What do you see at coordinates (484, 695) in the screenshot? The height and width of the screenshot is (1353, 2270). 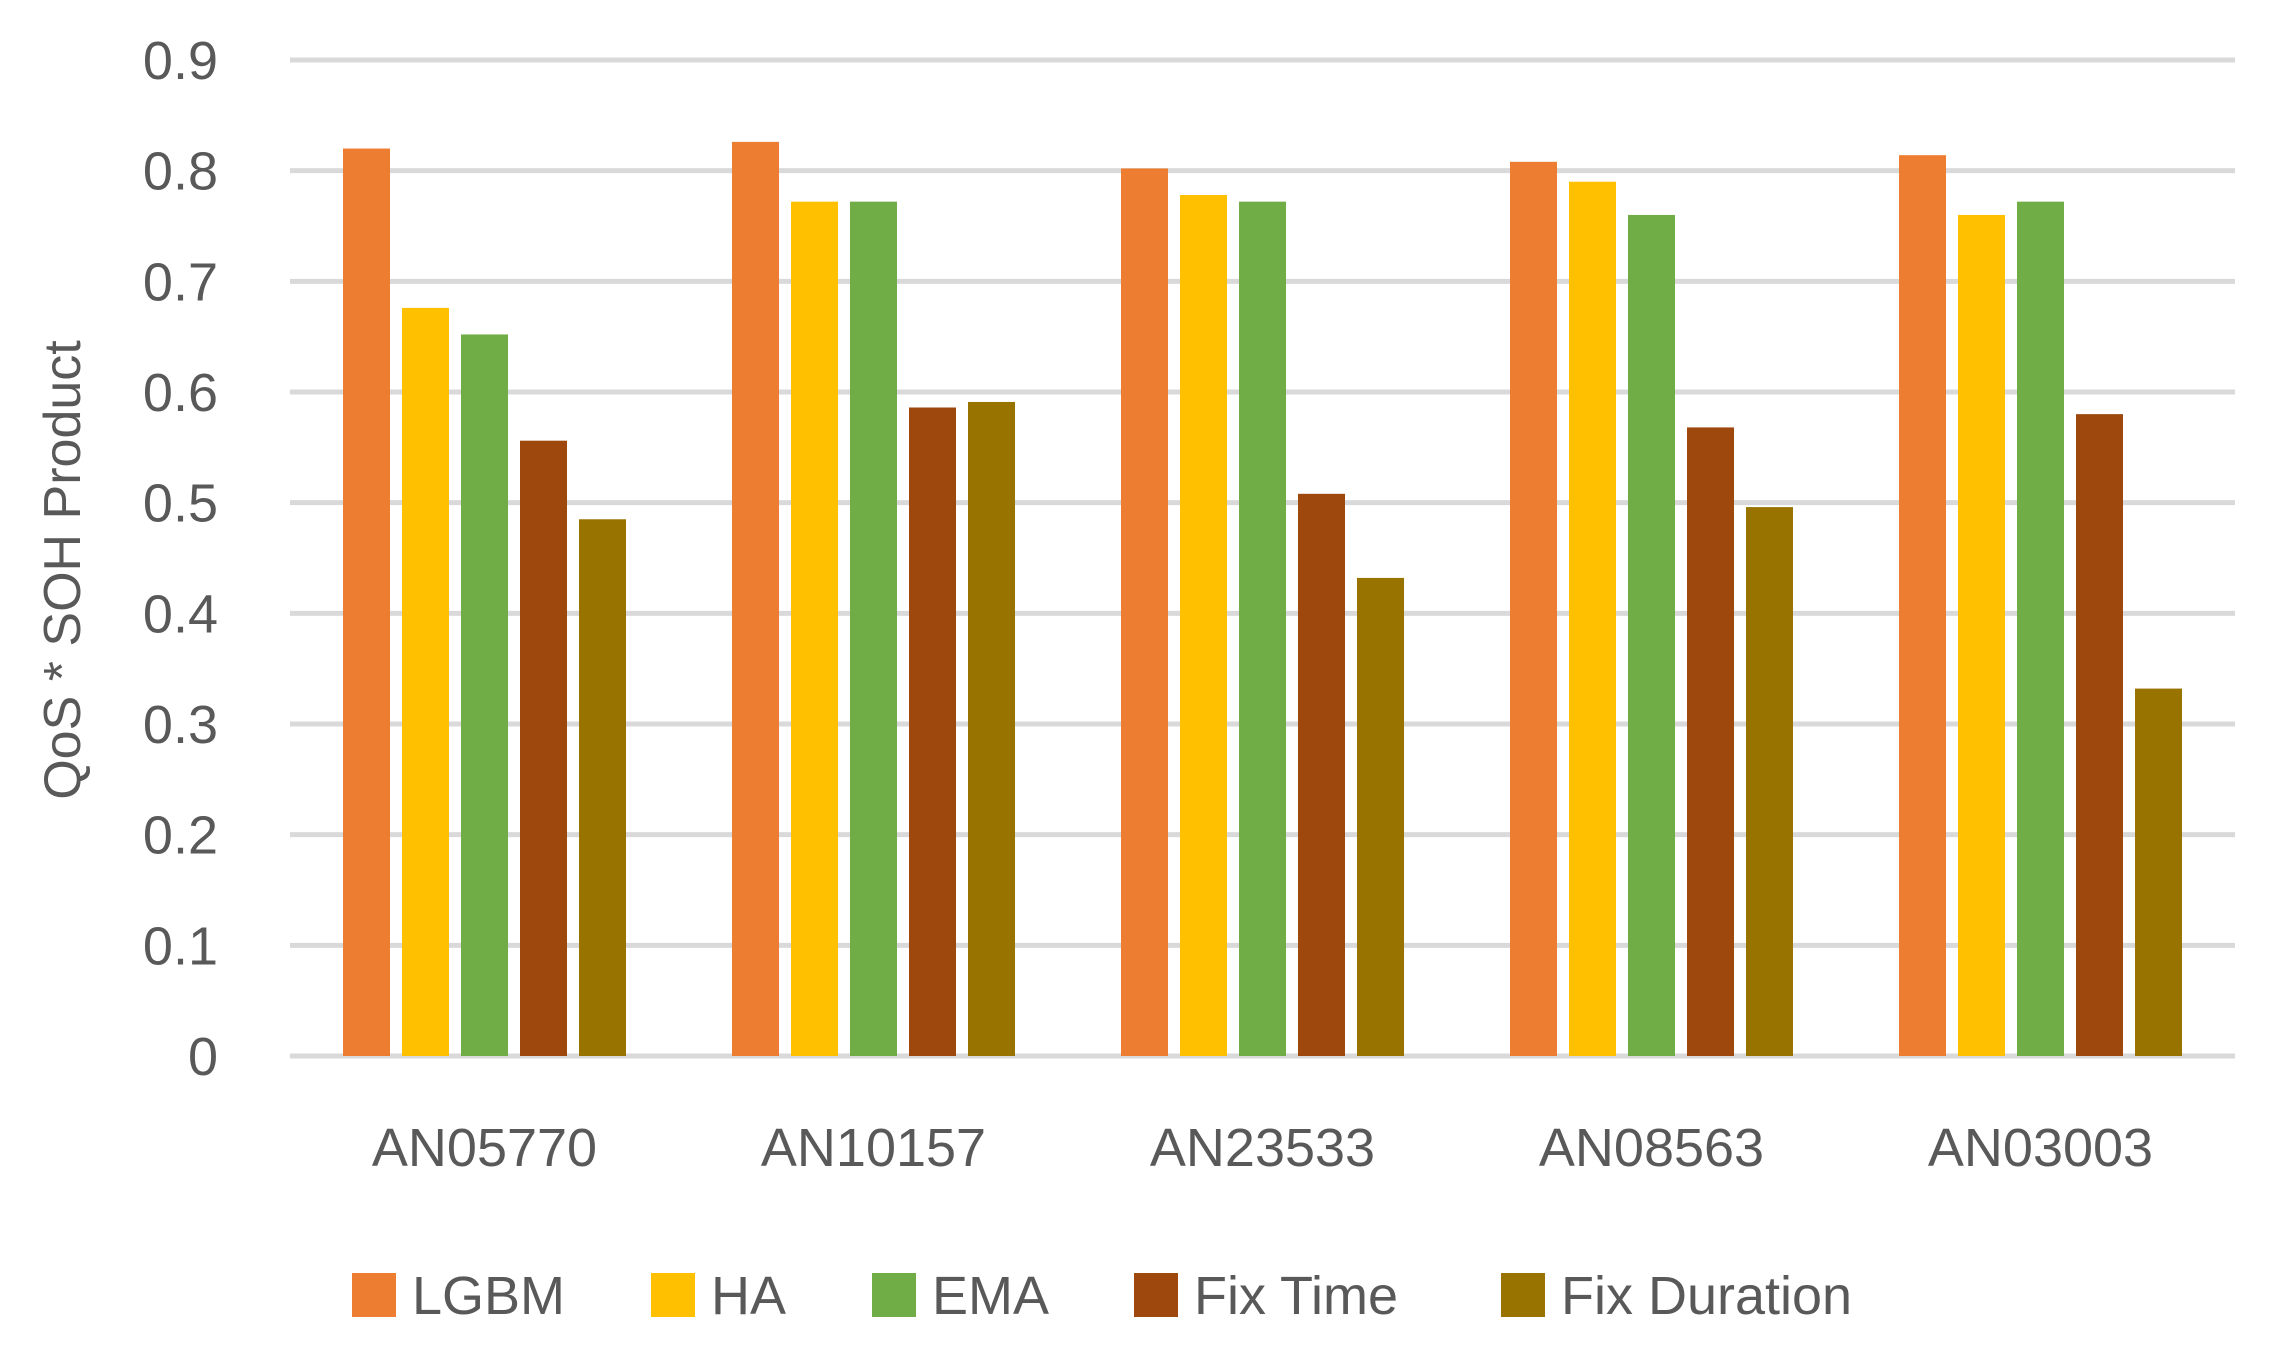 I see `bar-ema-an05770` at bounding box center [484, 695].